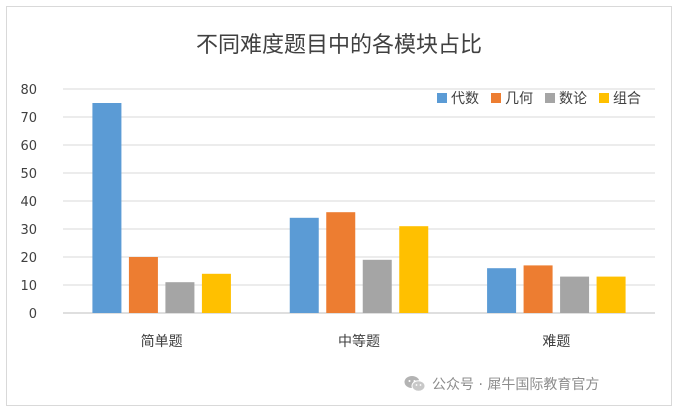  I want to click on bar-几何-简单题, so click(143, 285).